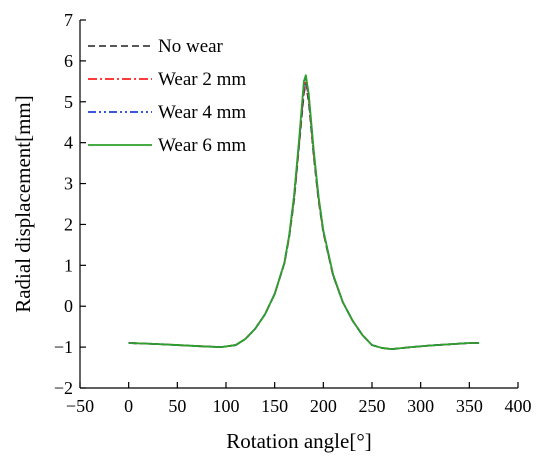 This screenshot has width=550, height=465. What do you see at coordinates (63, 347) in the screenshot?
I see `y-tick-label: −1` at bounding box center [63, 347].